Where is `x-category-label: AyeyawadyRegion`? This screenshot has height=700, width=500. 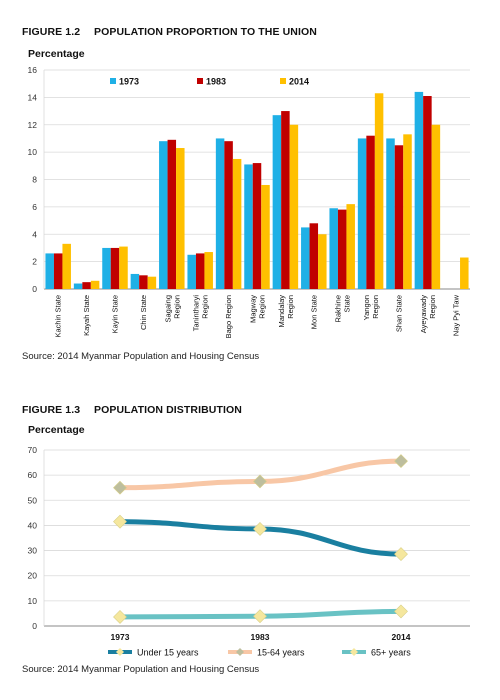
x-category-label: AyeyawadyRegion is located at coordinates (428, 314).